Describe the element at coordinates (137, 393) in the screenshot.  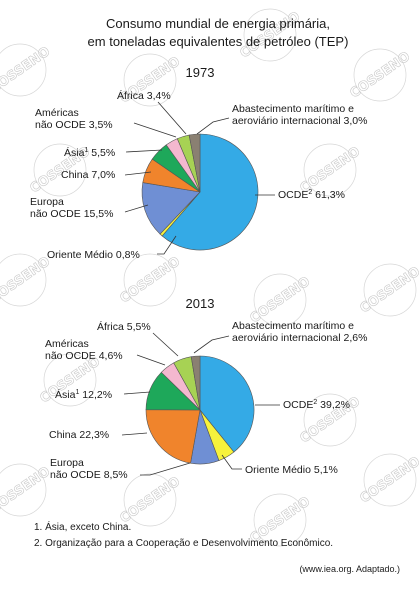
I see `leader-2013-asia` at that location.